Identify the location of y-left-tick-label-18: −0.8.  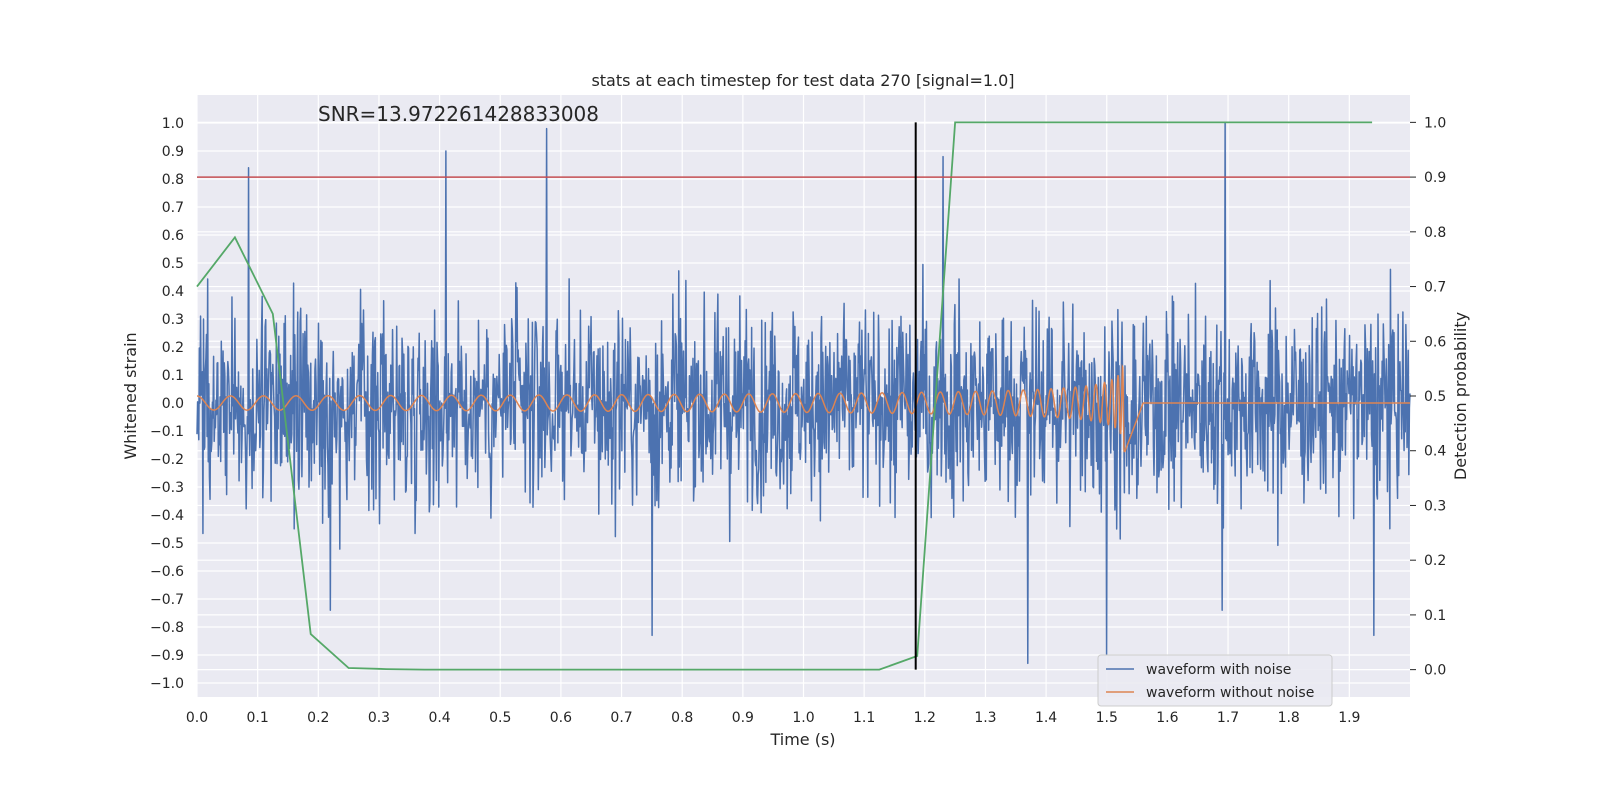
(167, 628).